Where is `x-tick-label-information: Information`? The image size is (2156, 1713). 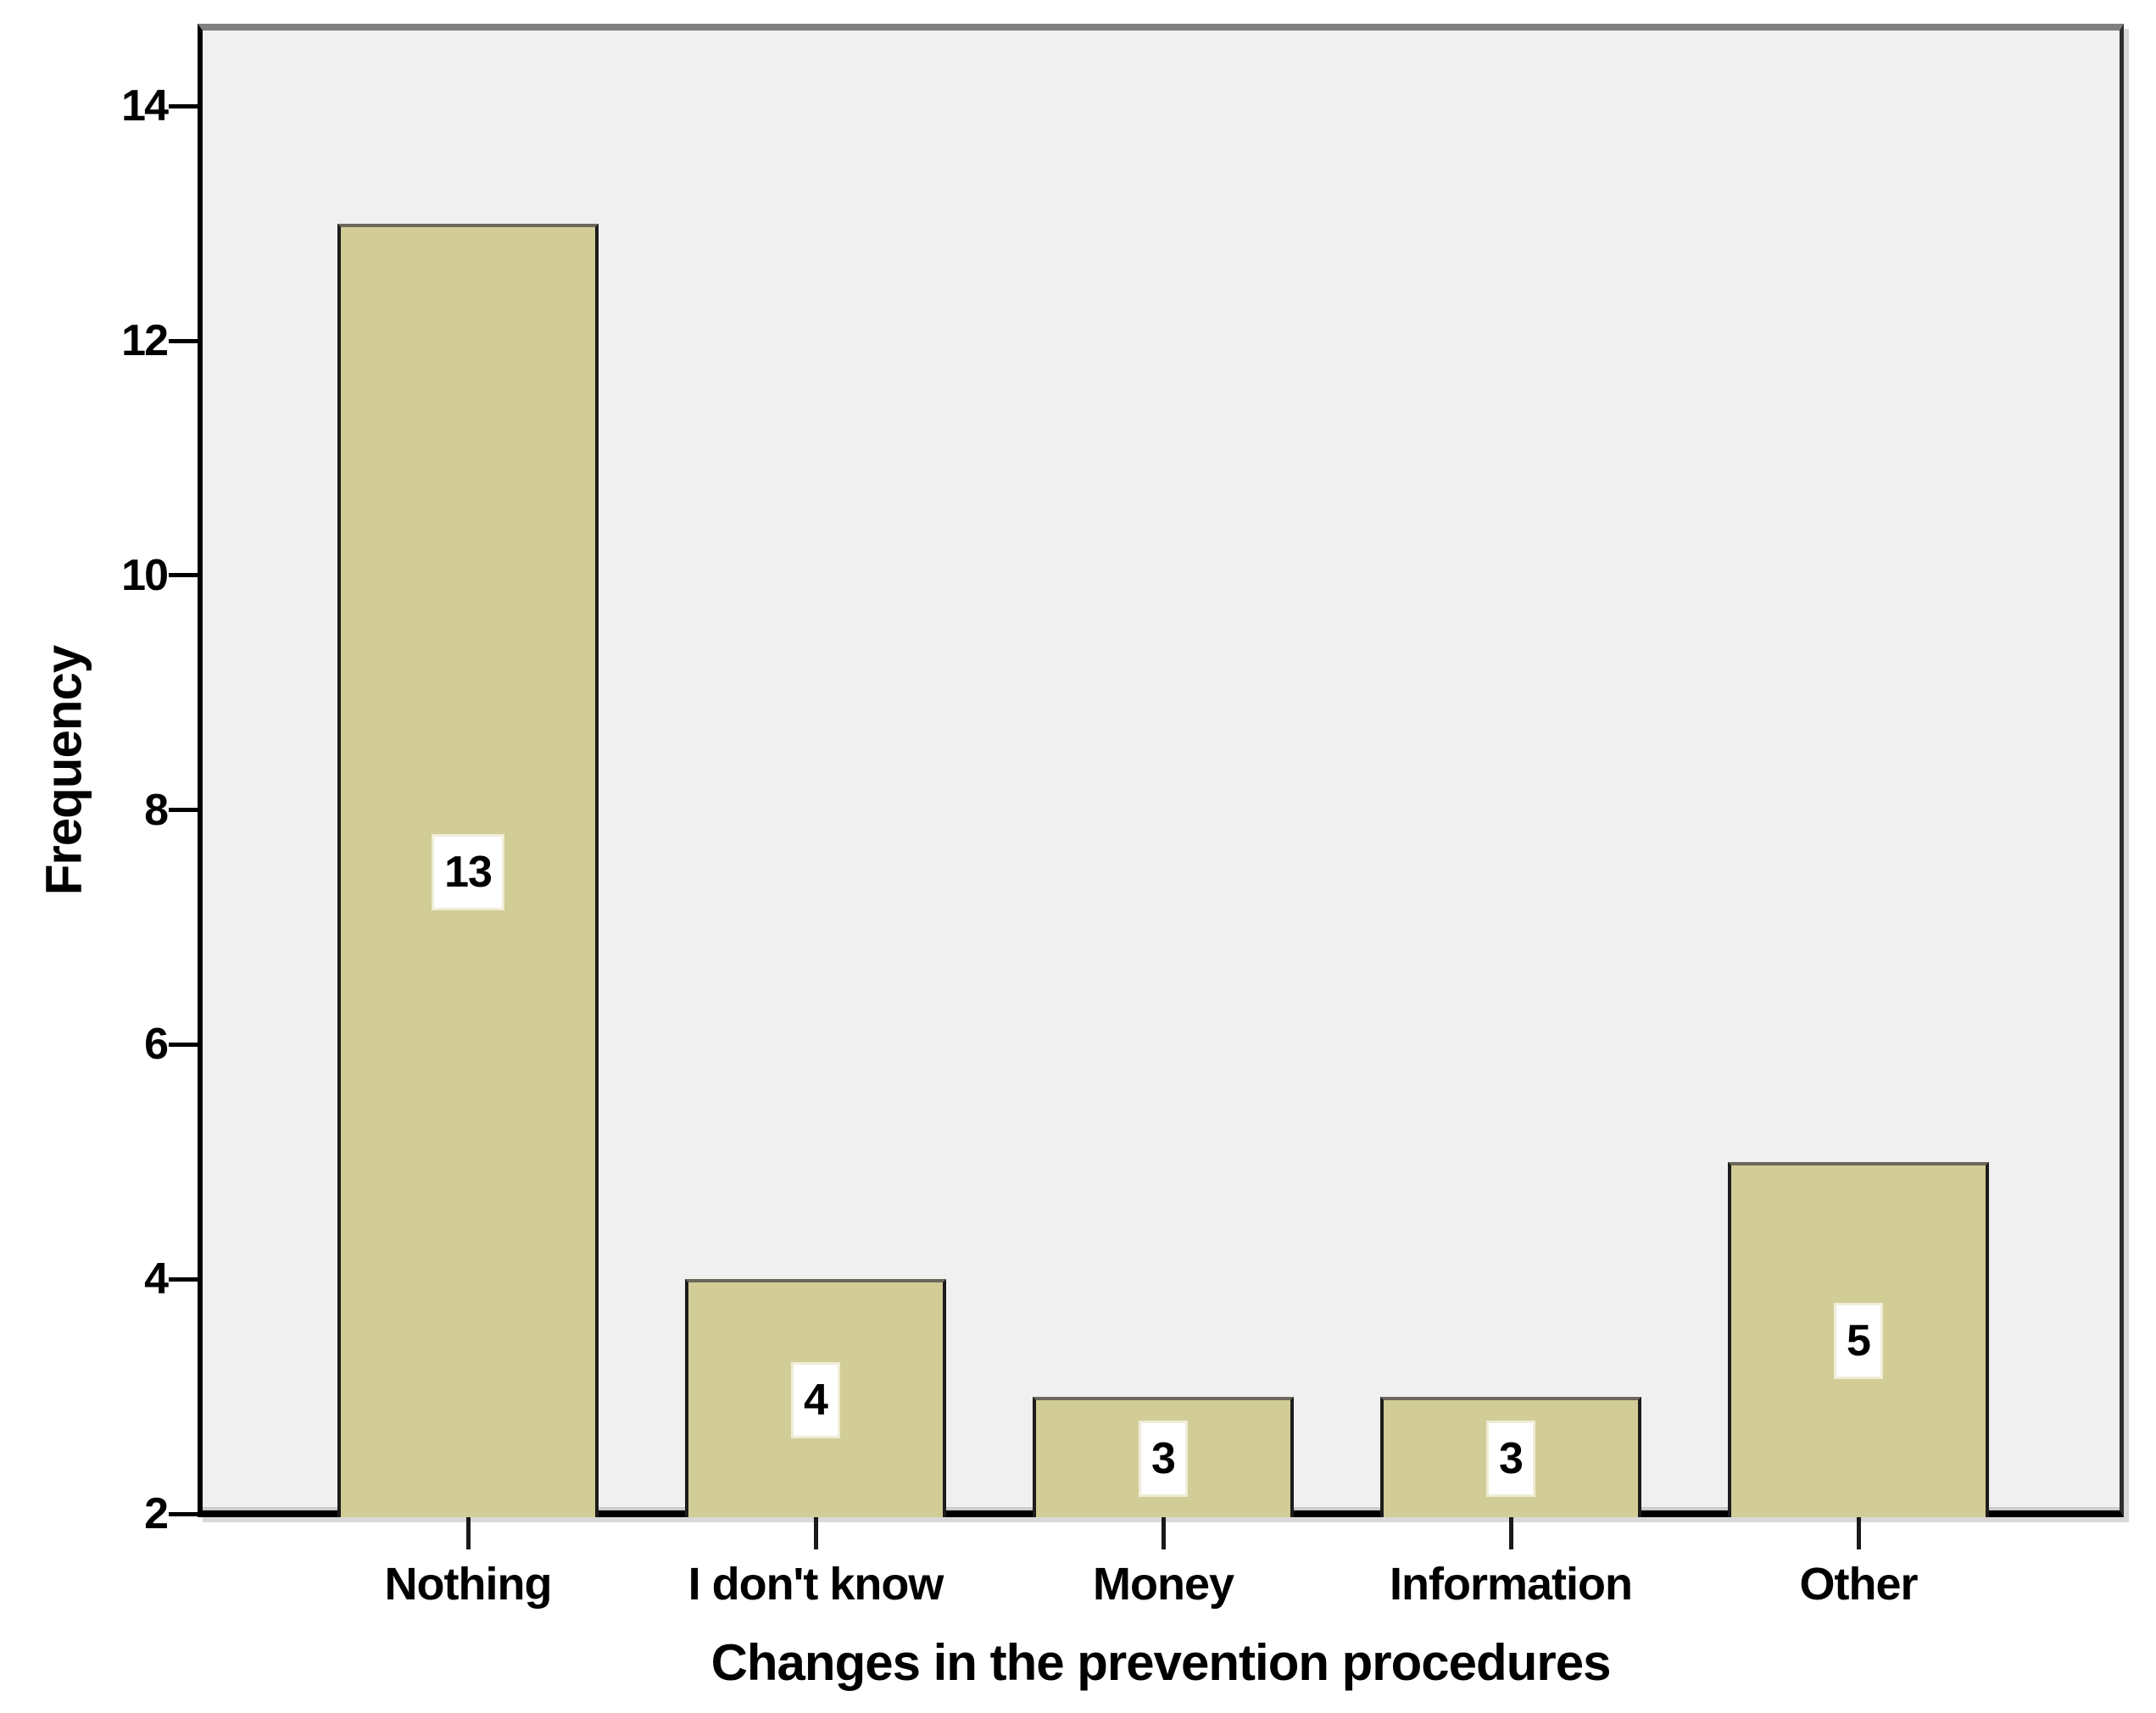
x-tick-label-information: Information is located at coordinates (1511, 1584).